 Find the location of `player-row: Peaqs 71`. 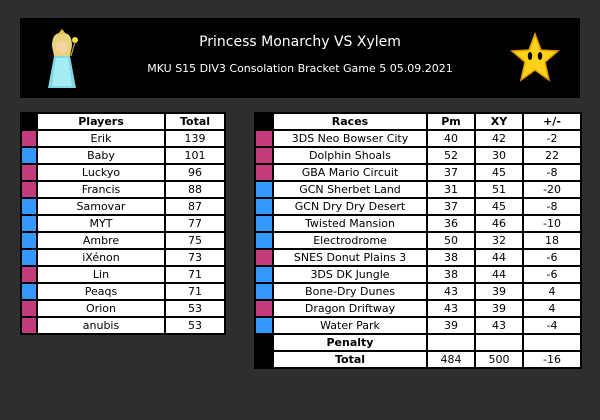

player-row: Peaqs 71 is located at coordinates (123, 291).